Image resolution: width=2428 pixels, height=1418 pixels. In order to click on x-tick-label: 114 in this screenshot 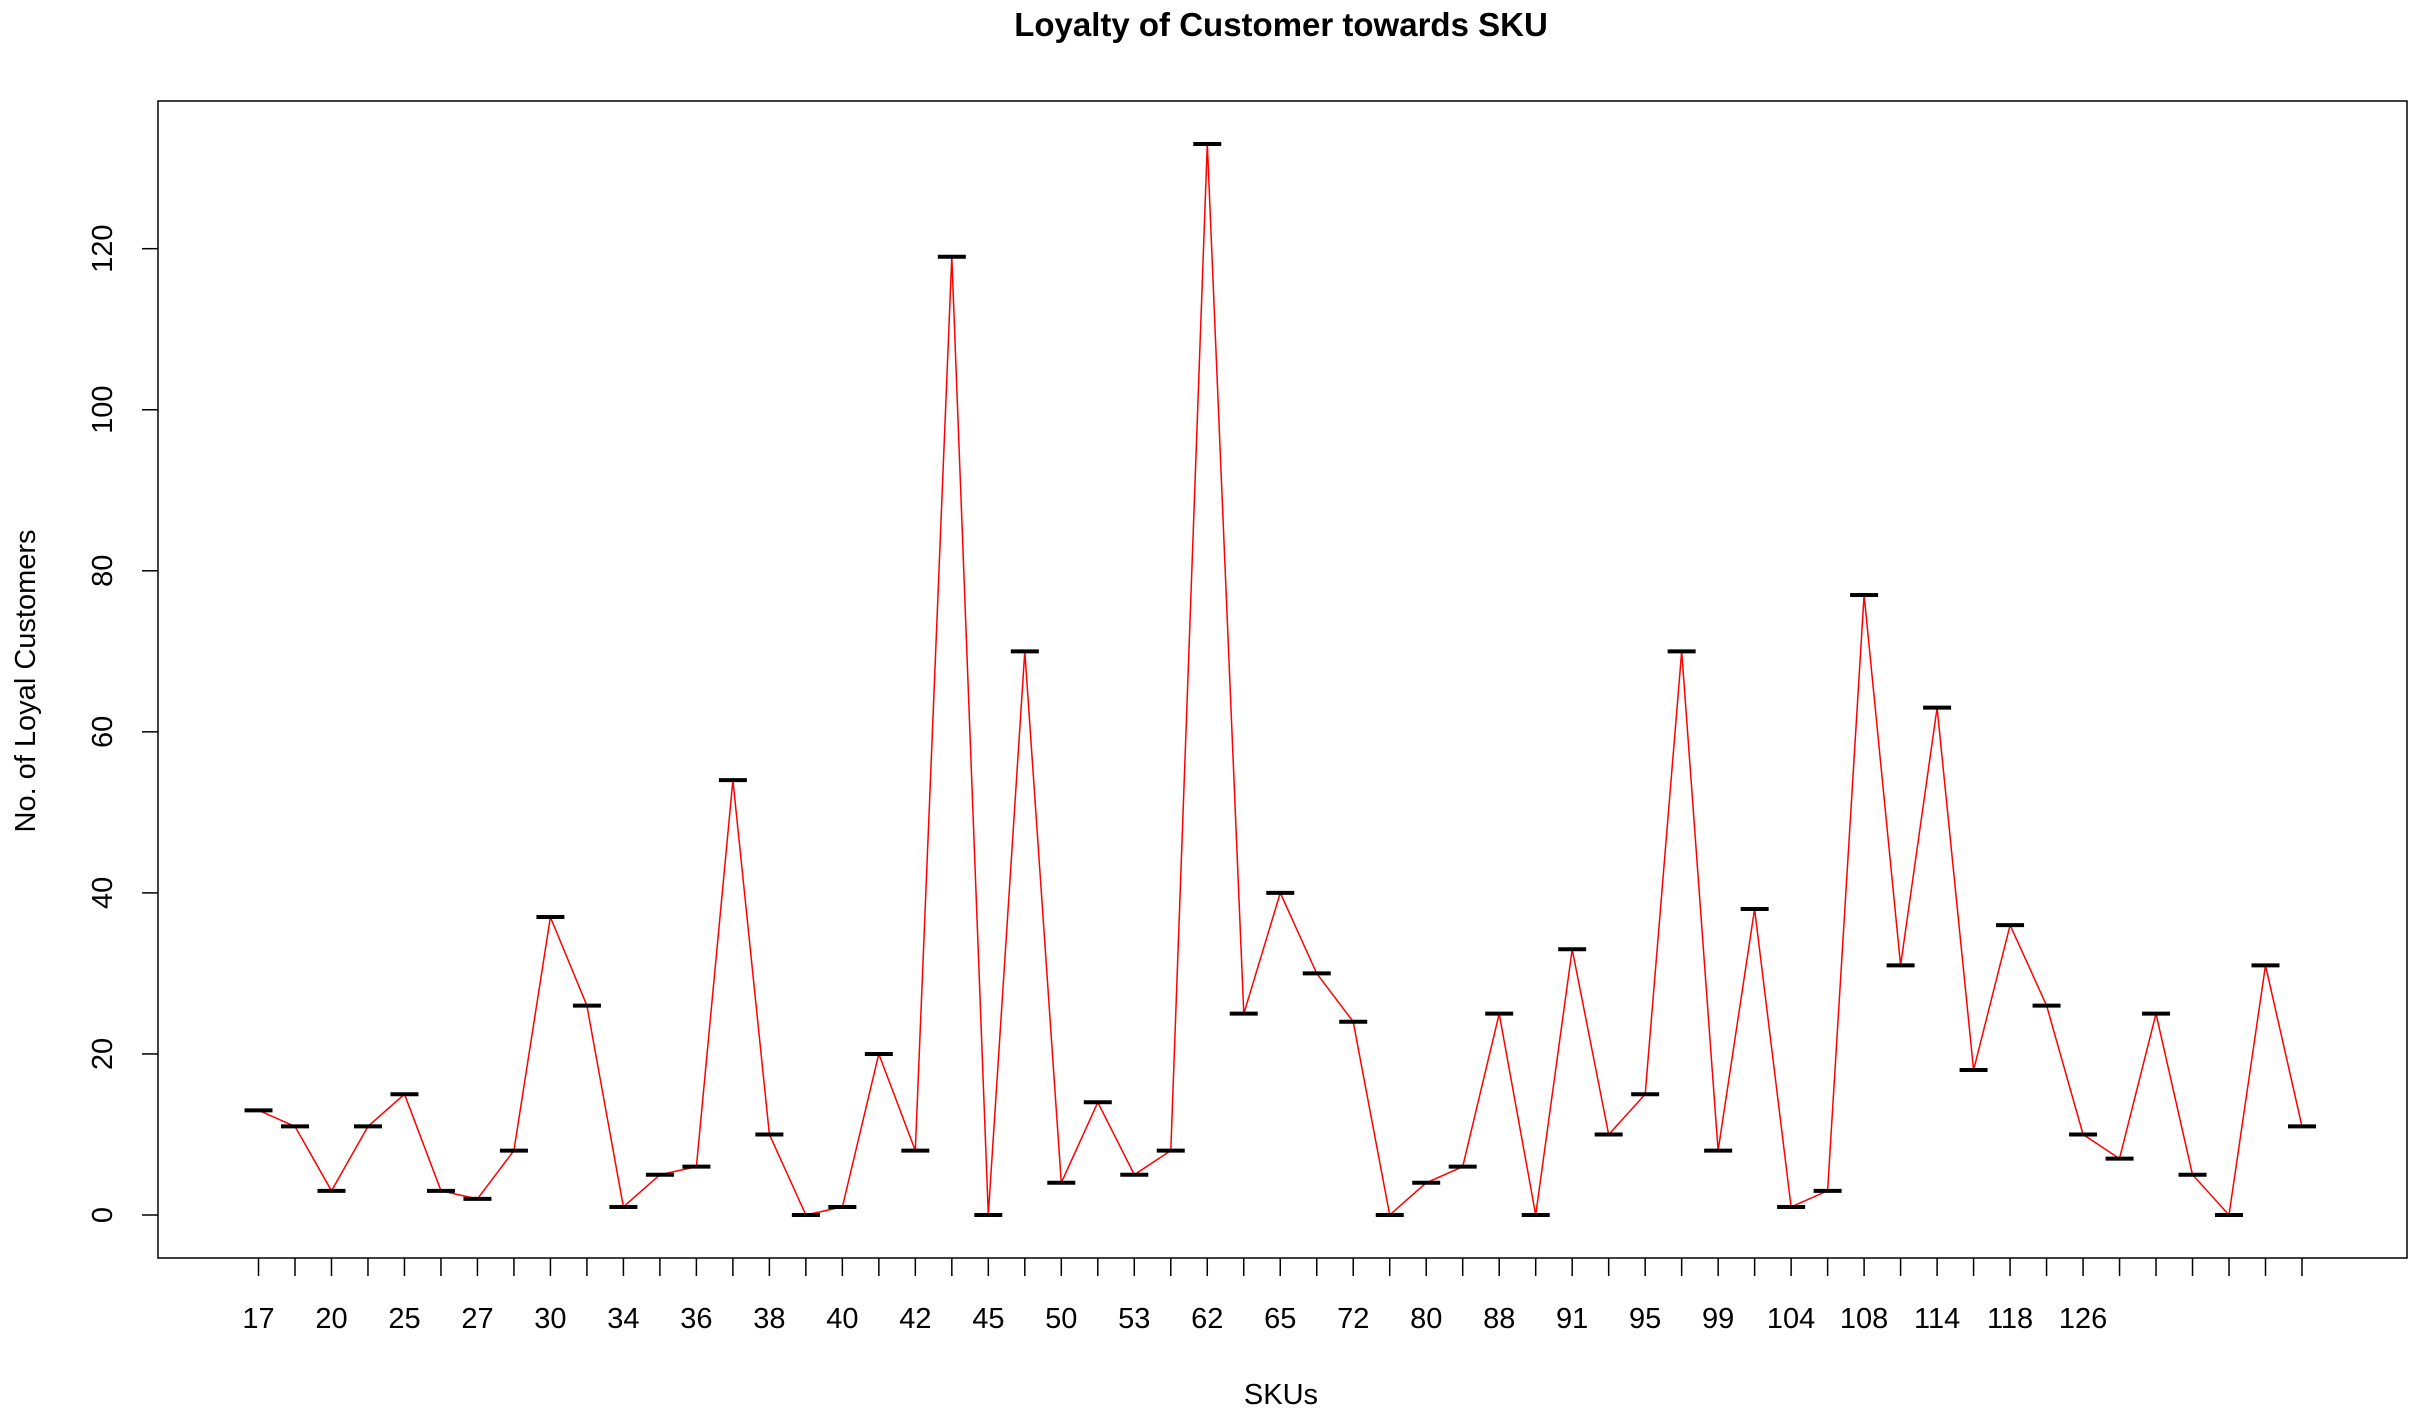, I will do `click(1937, 1319)`.